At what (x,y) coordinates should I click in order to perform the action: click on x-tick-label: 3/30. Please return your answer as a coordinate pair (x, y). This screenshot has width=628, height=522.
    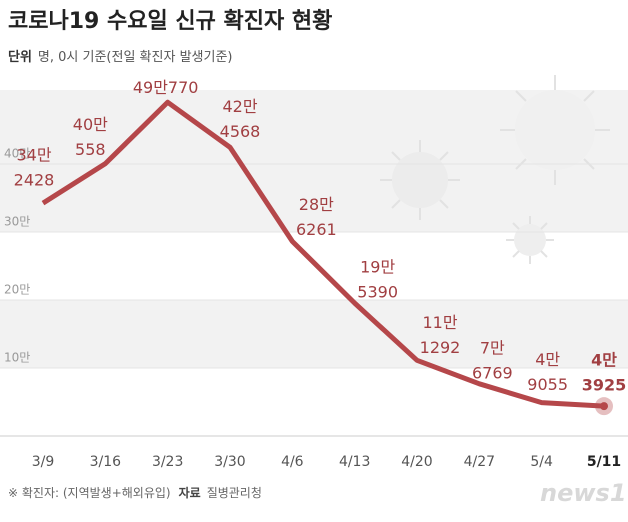
    Looking at the image, I should click on (229, 462).